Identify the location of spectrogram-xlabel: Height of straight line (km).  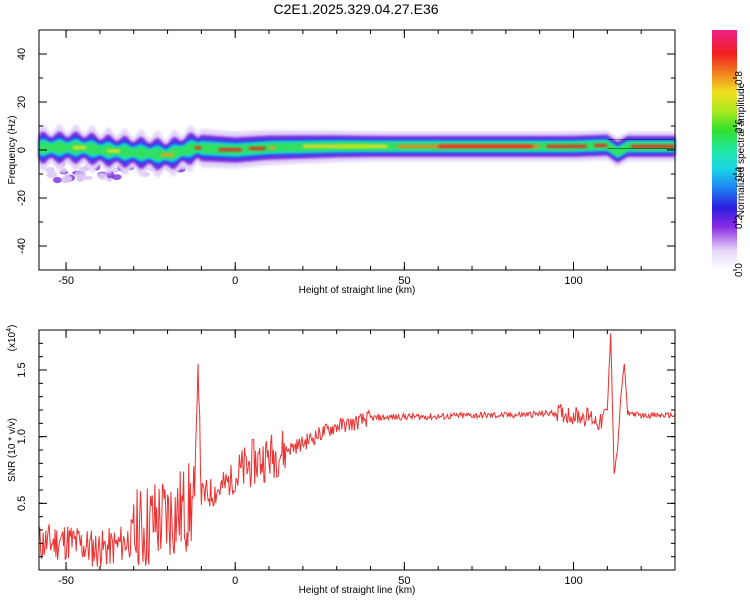
(357, 290).